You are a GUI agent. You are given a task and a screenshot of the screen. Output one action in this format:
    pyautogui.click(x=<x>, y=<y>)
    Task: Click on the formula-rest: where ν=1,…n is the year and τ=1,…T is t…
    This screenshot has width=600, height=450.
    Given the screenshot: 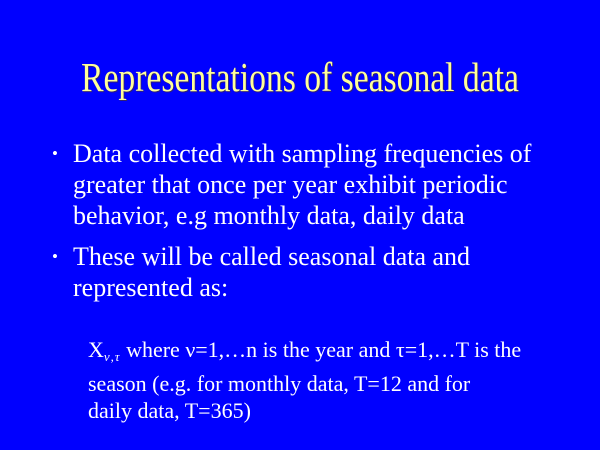 What is the action you would take?
    pyautogui.click(x=305, y=380)
    